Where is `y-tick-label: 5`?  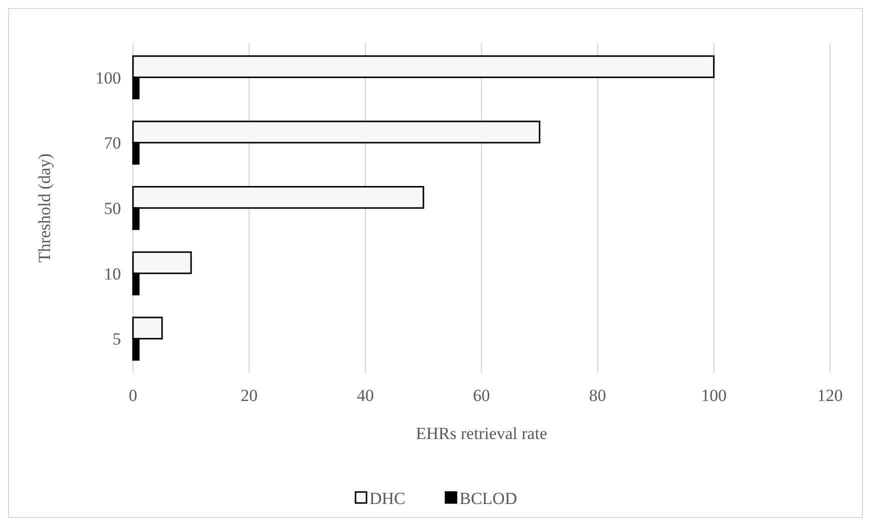 y-tick-label: 5 is located at coordinates (116, 339).